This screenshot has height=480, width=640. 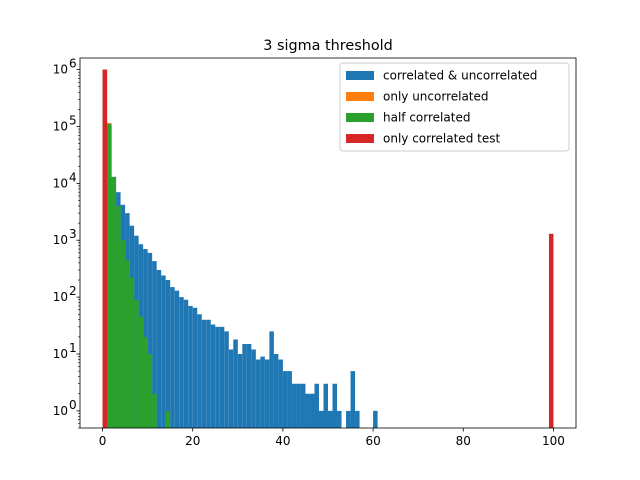 What do you see at coordinates (282, 441) in the screenshot?
I see `x-tick-label-2: 40` at bounding box center [282, 441].